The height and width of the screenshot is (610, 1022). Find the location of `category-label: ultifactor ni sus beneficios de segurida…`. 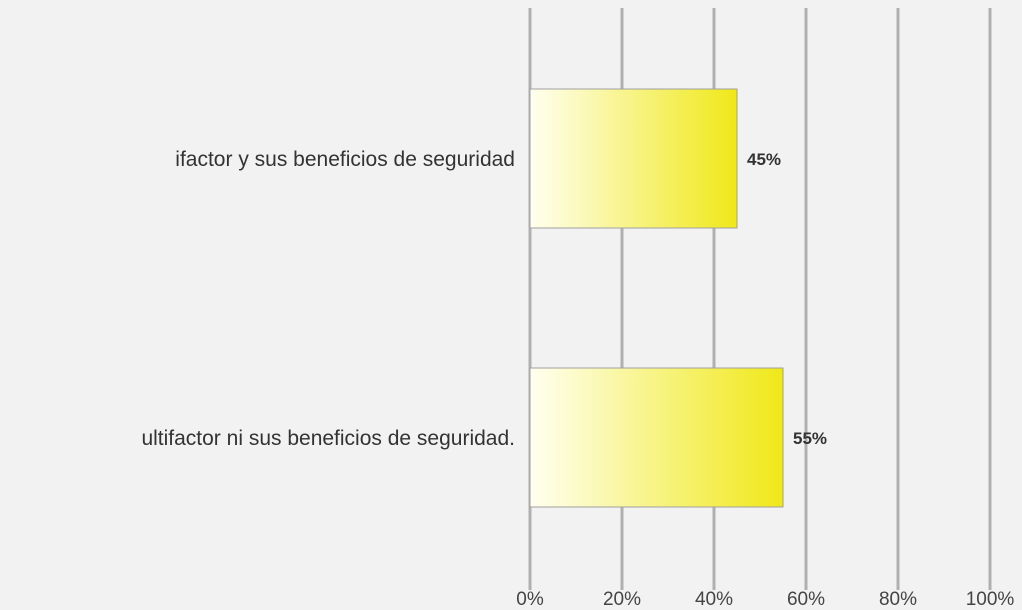

category-label: ultifactor ni sus beneficios de segurida… is located at coordinates (328, 438).